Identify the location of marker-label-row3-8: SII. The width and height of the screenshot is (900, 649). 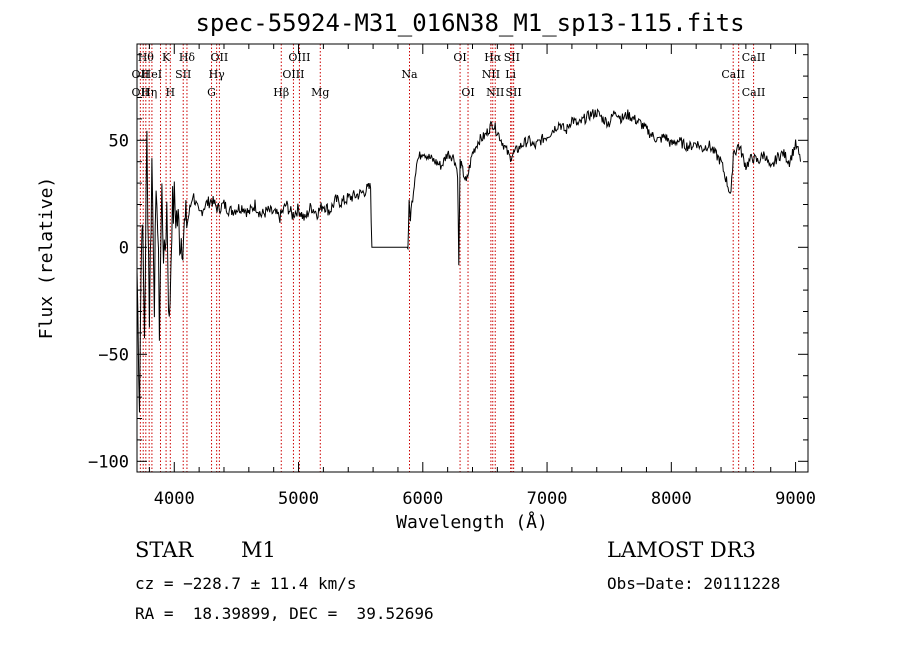
(514, 92).